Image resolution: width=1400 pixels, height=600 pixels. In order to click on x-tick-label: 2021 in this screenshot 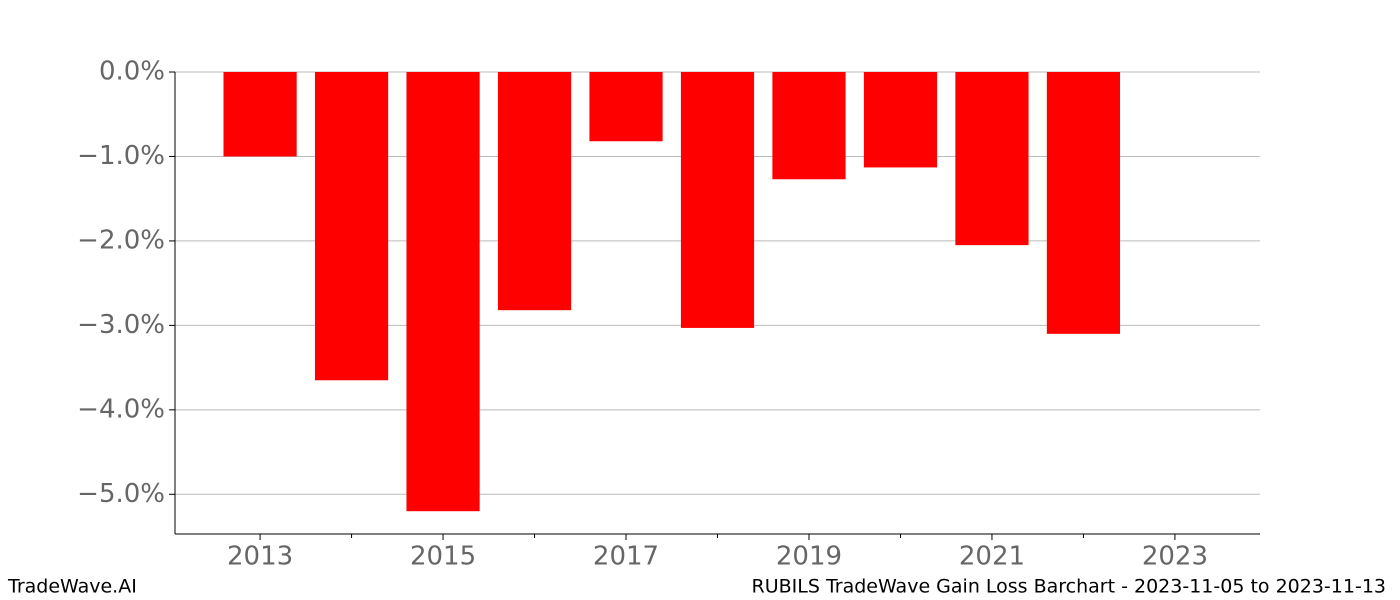, I will do `click(992, 557)`.